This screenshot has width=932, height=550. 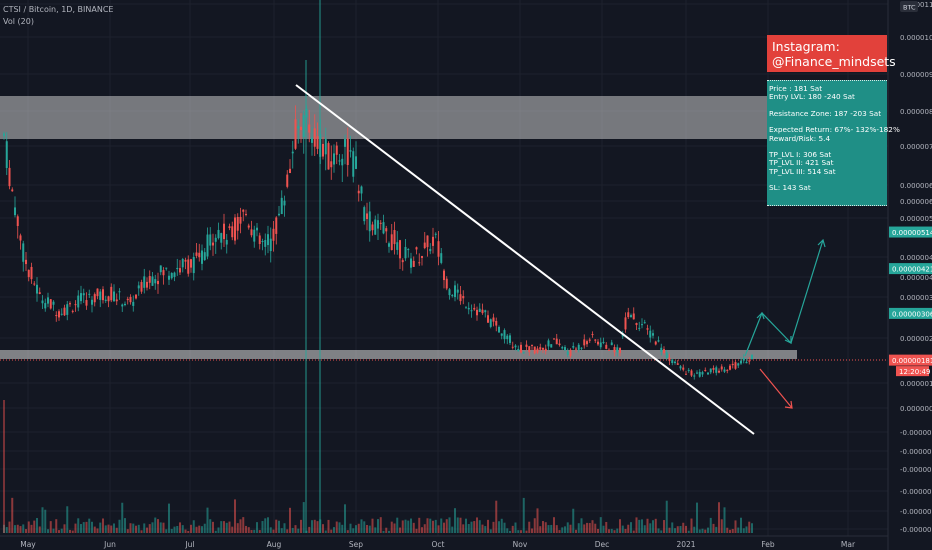 I want to click on y-tick-label: 0.00000750, so click(x=916, y=147).